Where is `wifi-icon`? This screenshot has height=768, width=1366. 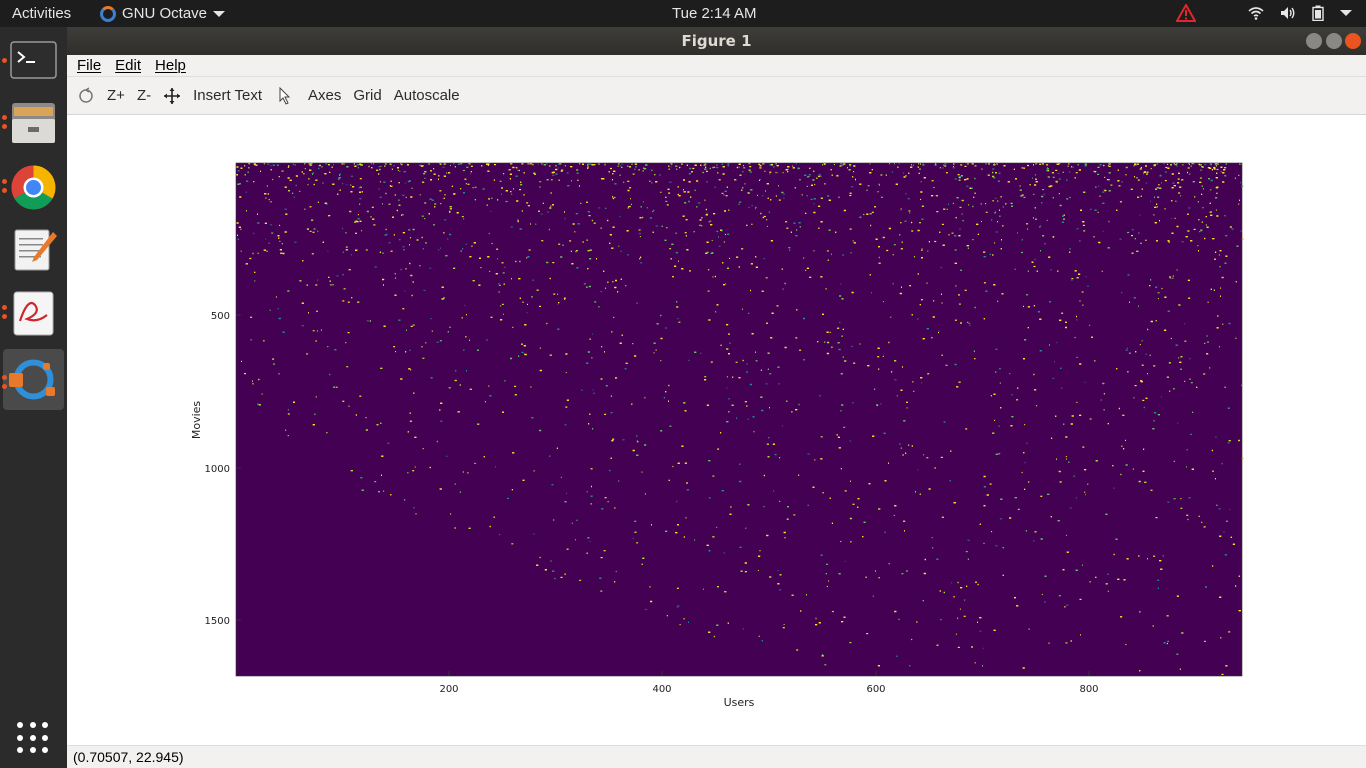 wifi-icon is located at coordinates (1256, 13).